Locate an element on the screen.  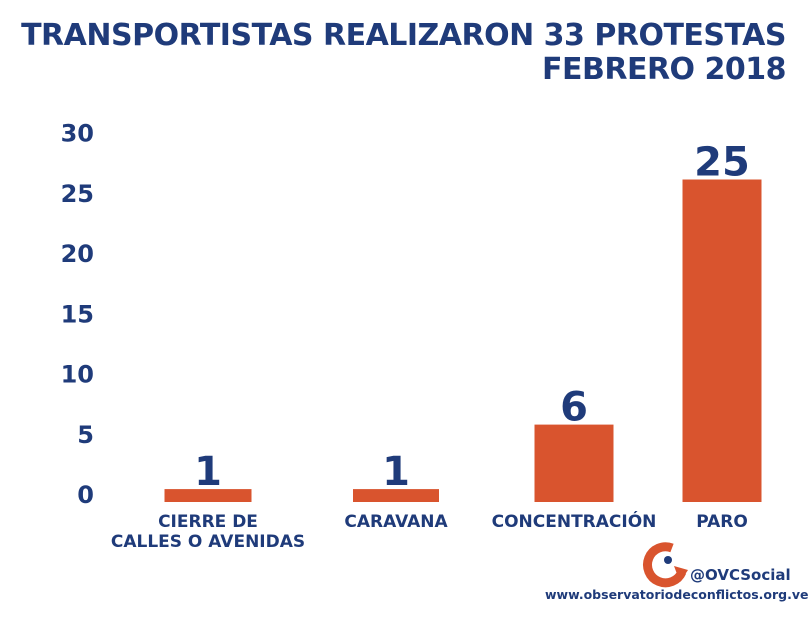
y-tick-label: 0 is located at coordinates (85, 495).